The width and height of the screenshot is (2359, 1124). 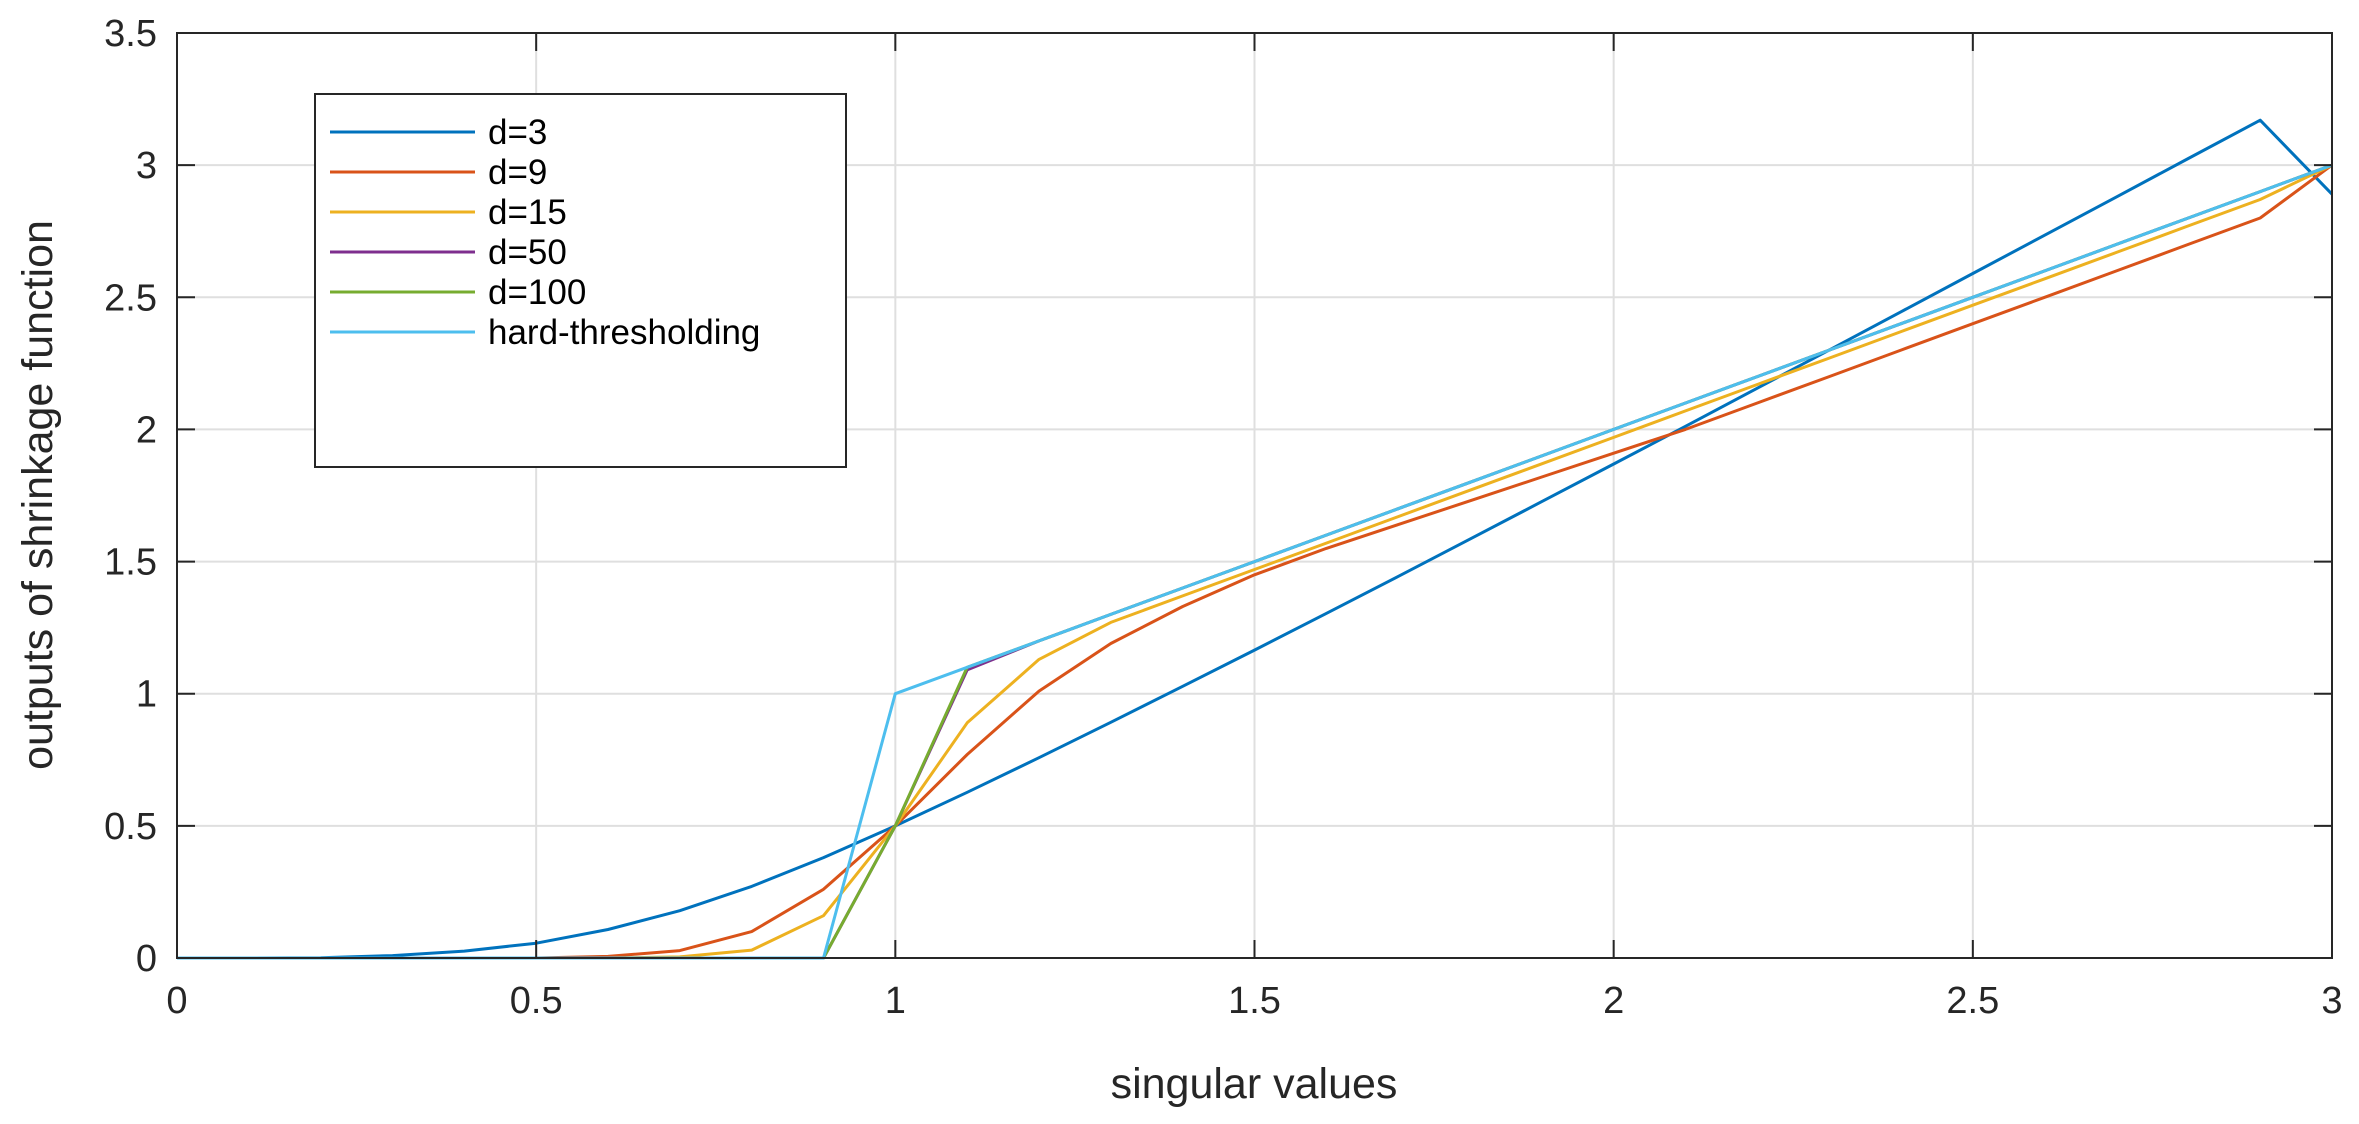 What do you see at coordinates (1972, 1001) in the screenshot?
I see `x-tick-label: 2.5` at bounding box center [1972, 1001].